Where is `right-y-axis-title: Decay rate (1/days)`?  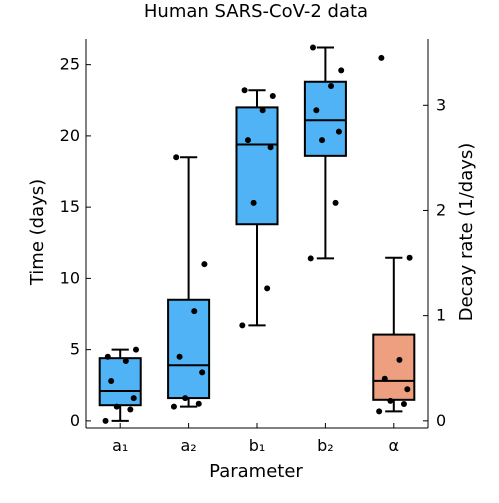 right-y-axis-title: Decay rate (1/days) is located at coordinates (466, 232).